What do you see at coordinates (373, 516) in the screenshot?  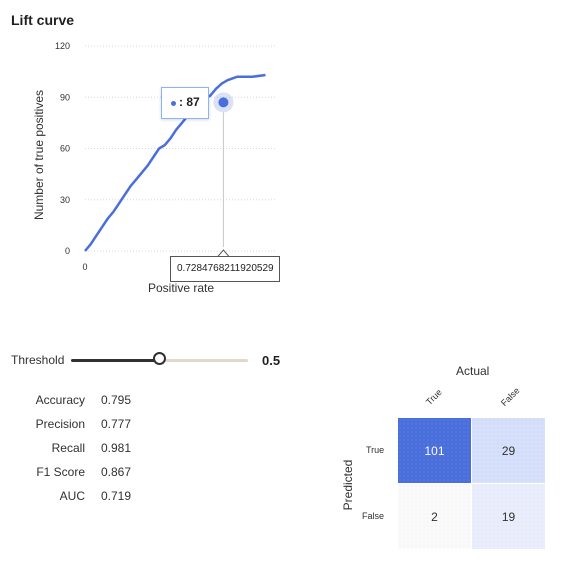 I see `row-label-false: False` at bounding box center [373, 516].